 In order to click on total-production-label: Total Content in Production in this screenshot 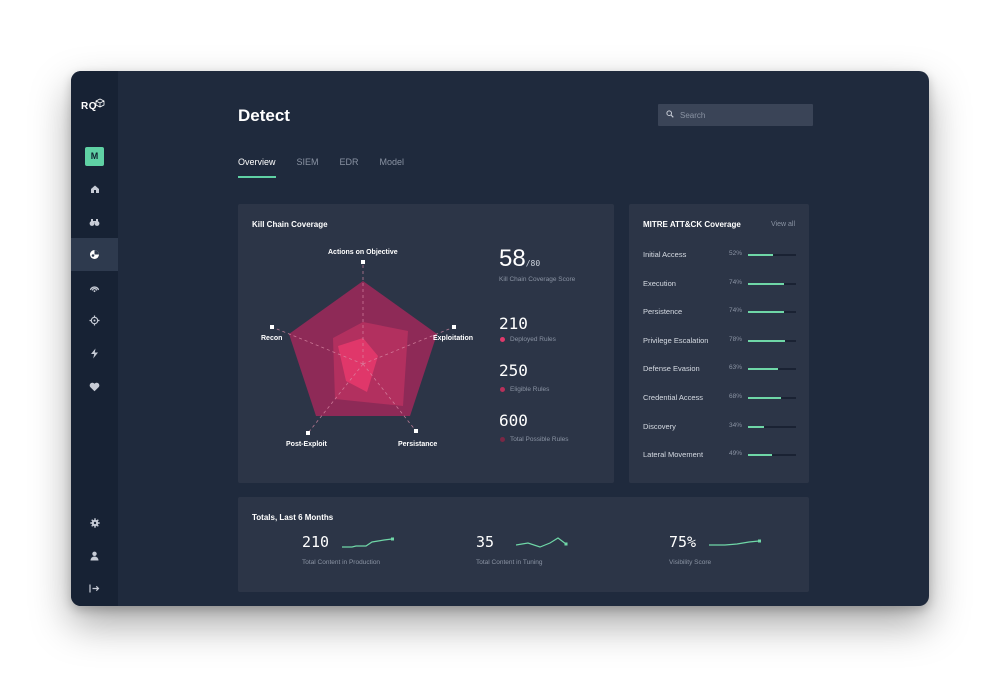, I will do `click(341, 562)`.